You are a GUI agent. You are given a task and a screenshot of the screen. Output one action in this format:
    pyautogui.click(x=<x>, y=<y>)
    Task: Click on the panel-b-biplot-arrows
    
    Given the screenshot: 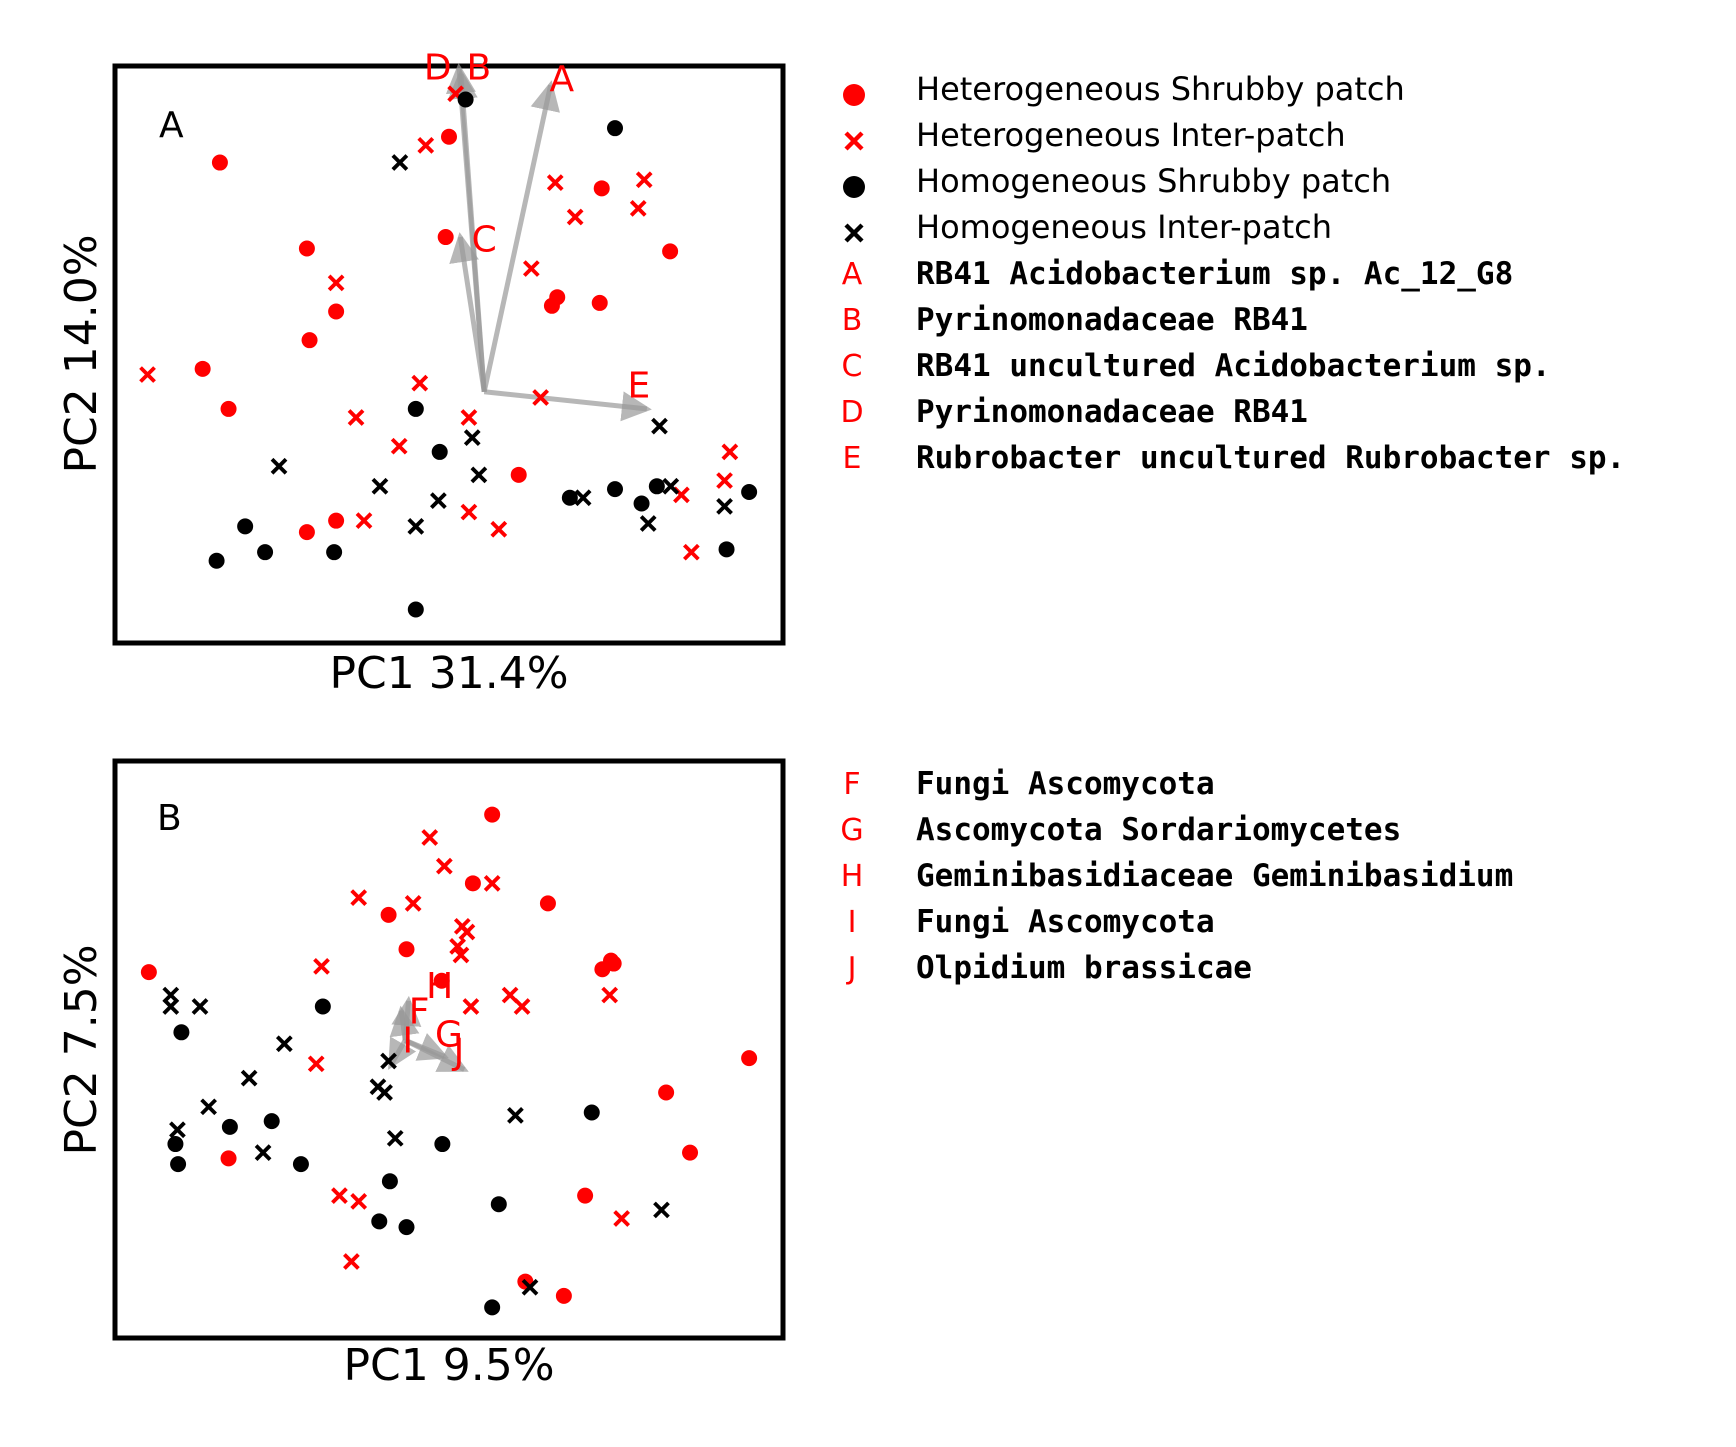 What is the action you would take?
    pyautogui.click(x=428, y=1033)
    